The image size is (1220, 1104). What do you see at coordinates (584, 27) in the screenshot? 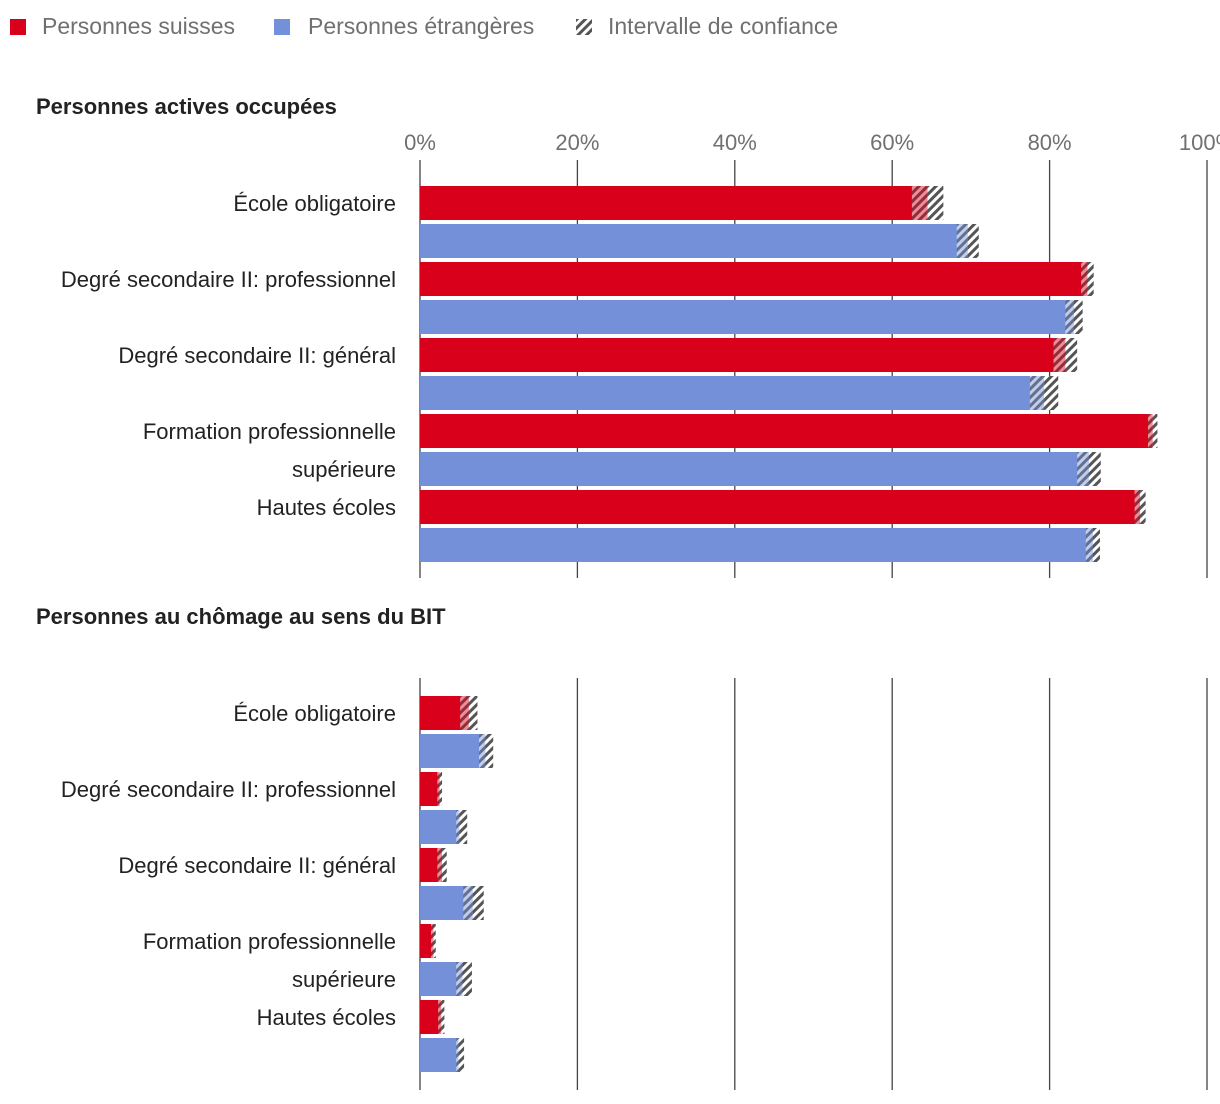
I see `legend-ci-swatch` at bounding box center [584, 27].